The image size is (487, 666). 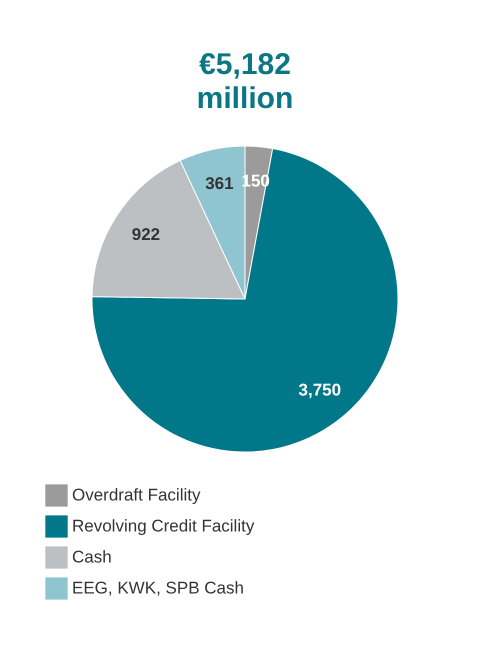 What do you see at coordinates (163, 526) in the screenshot?
I see `legend-label: Revolving Credit Facility` at bounding box center [163, 526].